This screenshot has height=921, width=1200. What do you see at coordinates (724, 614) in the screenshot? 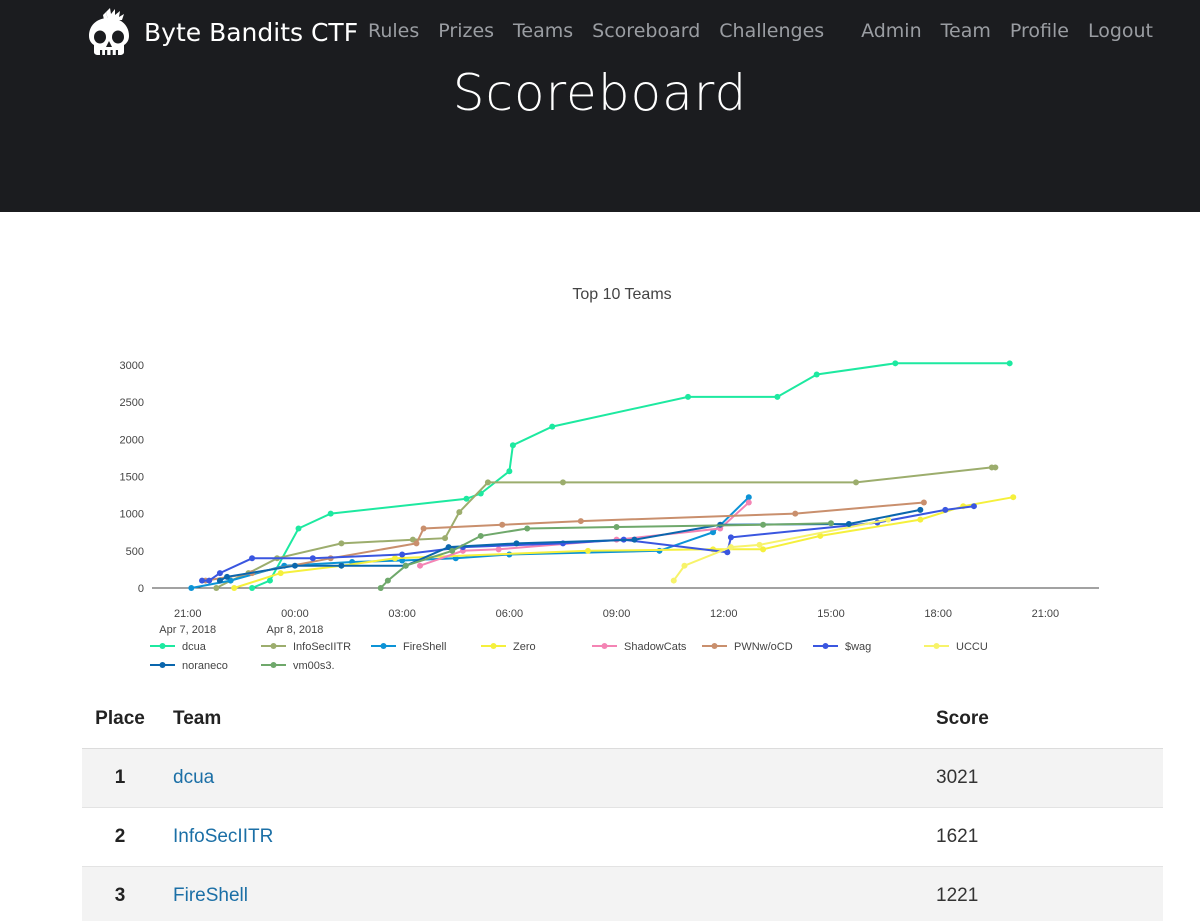
I see `x-tick-label: 12:00` at bounding box center [724, 614].